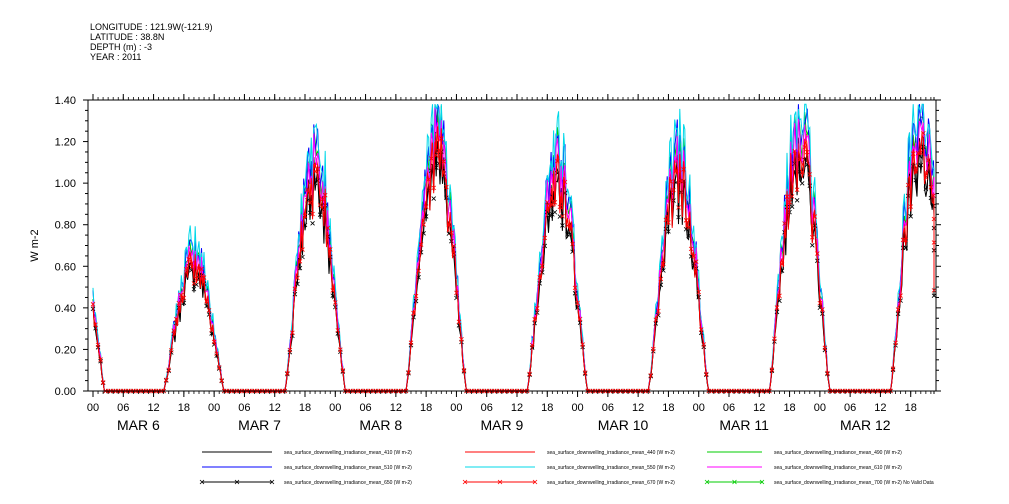 The image size is (1009, 504). Describe the element at coordinates (151, 27) in the screenshot. I see `longitude-text: LONGITUDE : 121.9W(-121.9)` at that location.